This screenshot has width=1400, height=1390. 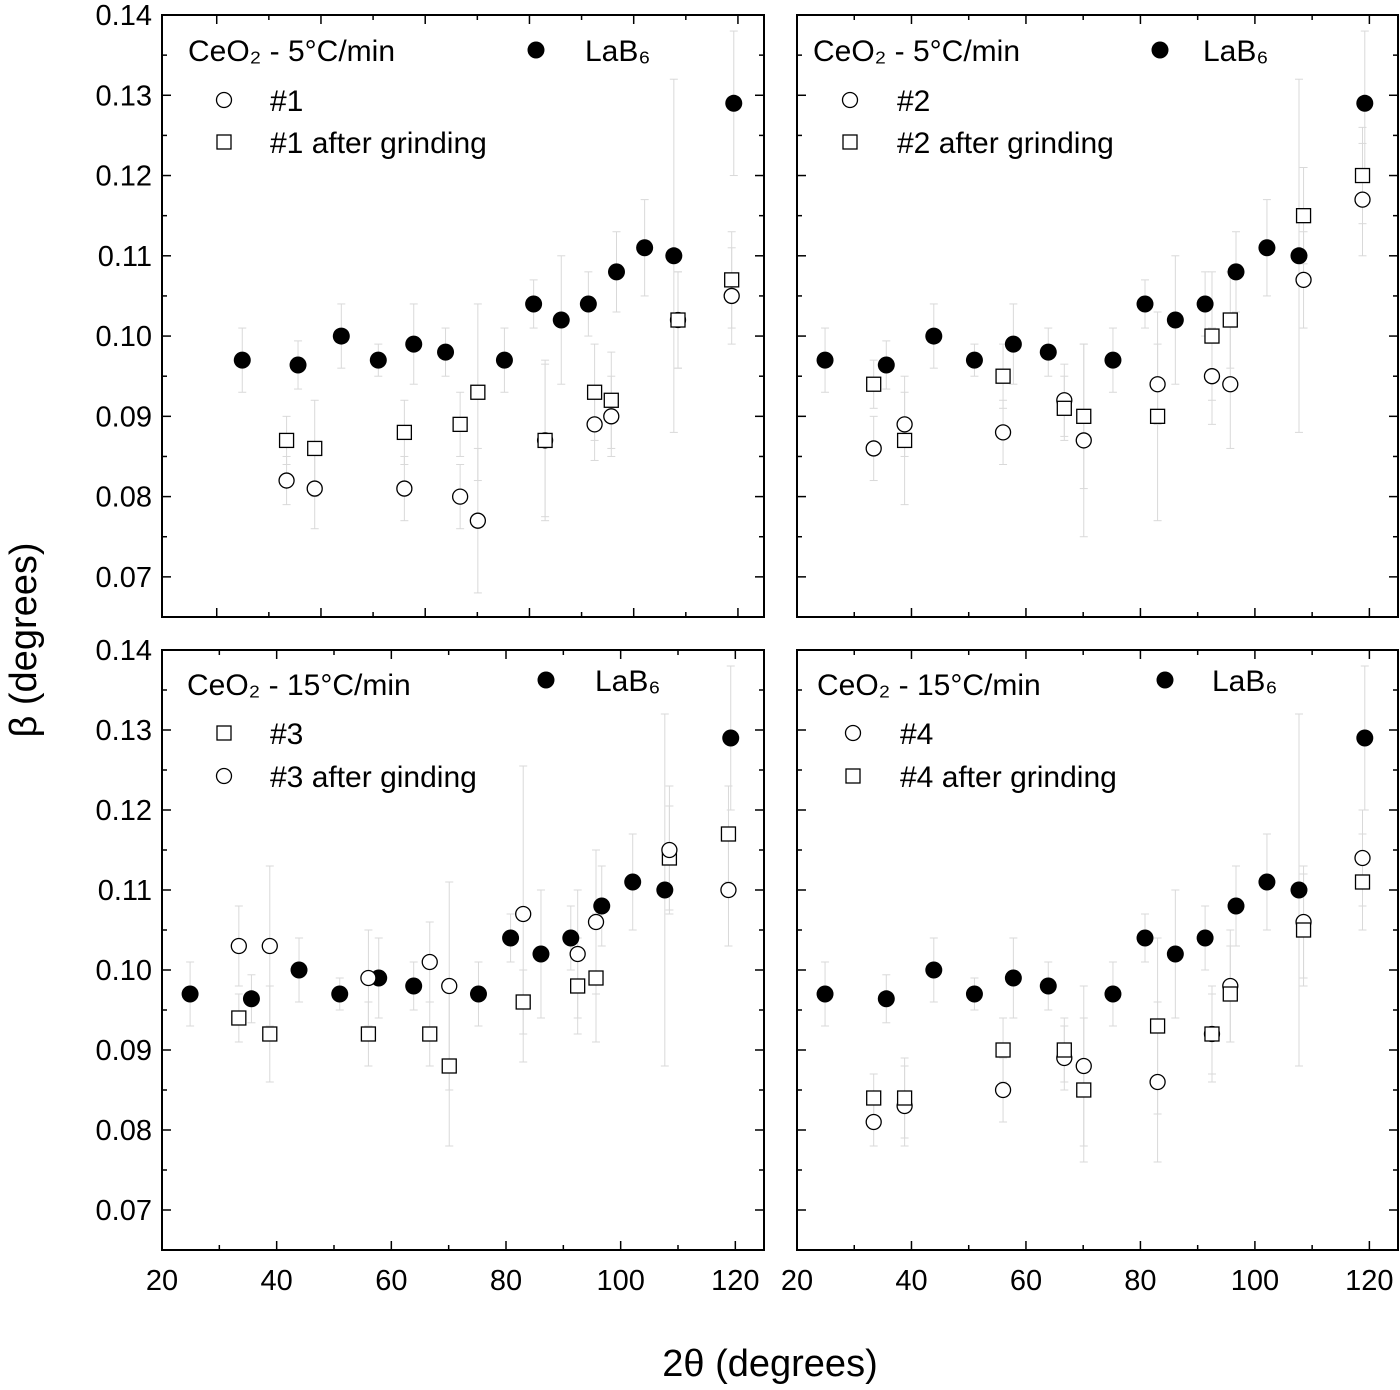 I want to click on legend-label: #1 after grinding, so click(x=378, y=143).